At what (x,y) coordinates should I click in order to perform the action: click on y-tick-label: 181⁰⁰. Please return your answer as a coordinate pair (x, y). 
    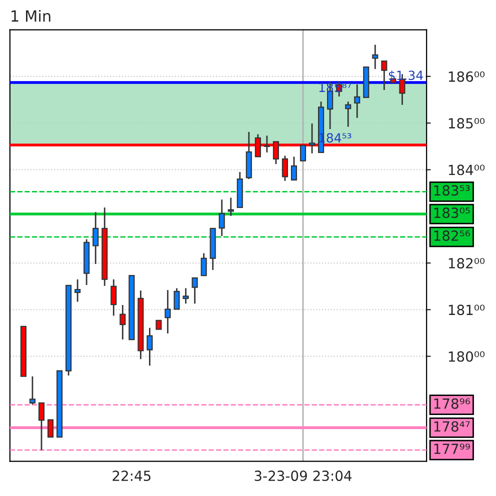
    Looking at the image, I should click on (466, 310).